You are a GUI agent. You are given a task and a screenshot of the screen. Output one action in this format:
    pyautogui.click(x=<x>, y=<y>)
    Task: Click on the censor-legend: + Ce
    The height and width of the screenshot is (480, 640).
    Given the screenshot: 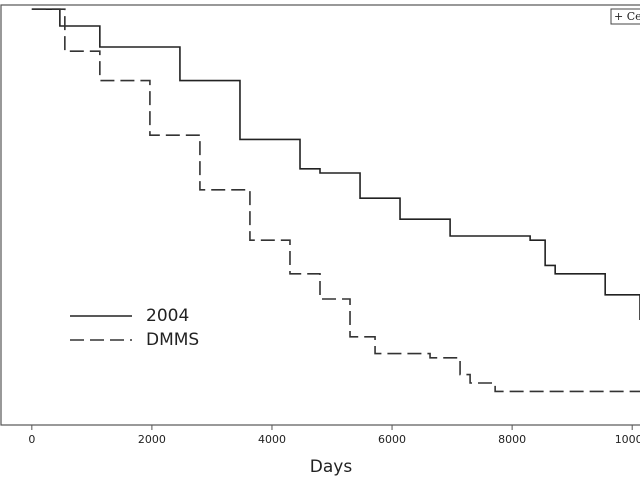 What is the action you would take?
    pyautogui.click(x=627, y=16)
    